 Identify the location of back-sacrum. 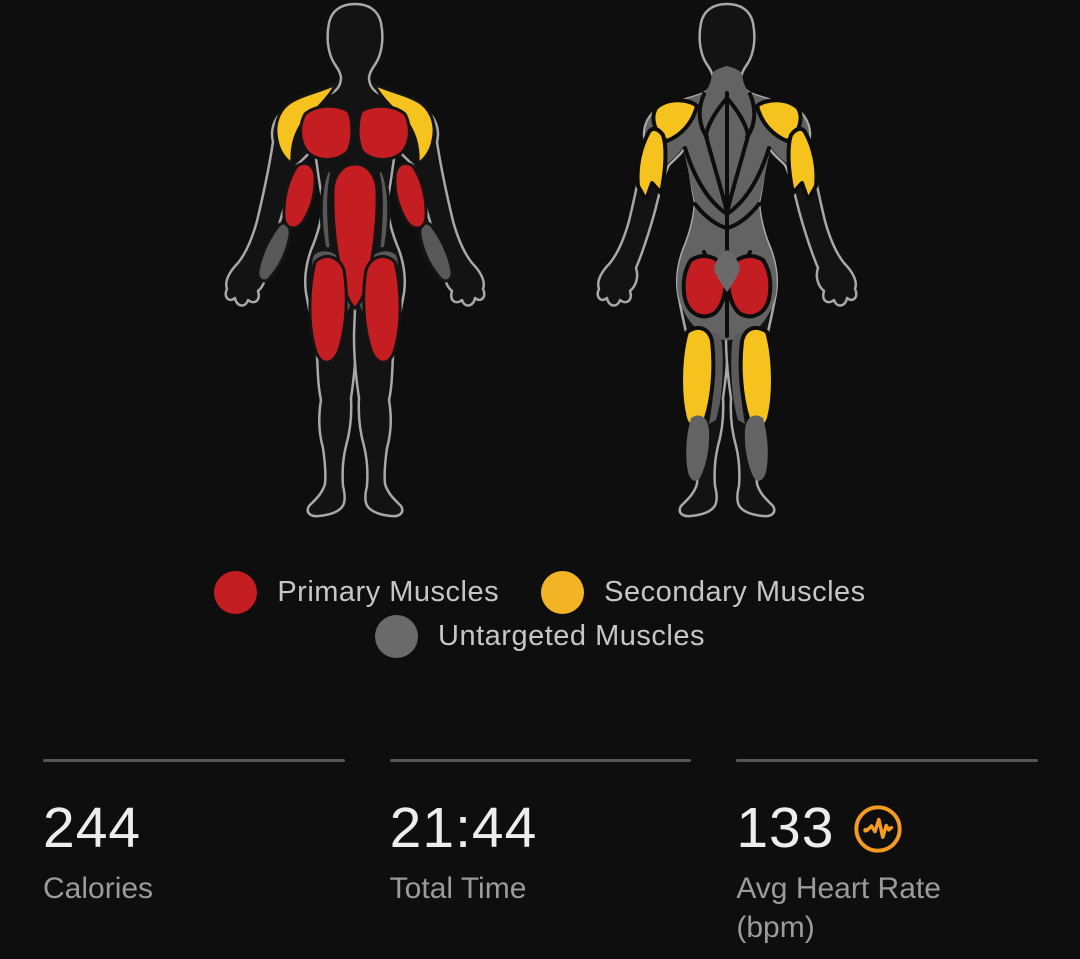
(727, 271).